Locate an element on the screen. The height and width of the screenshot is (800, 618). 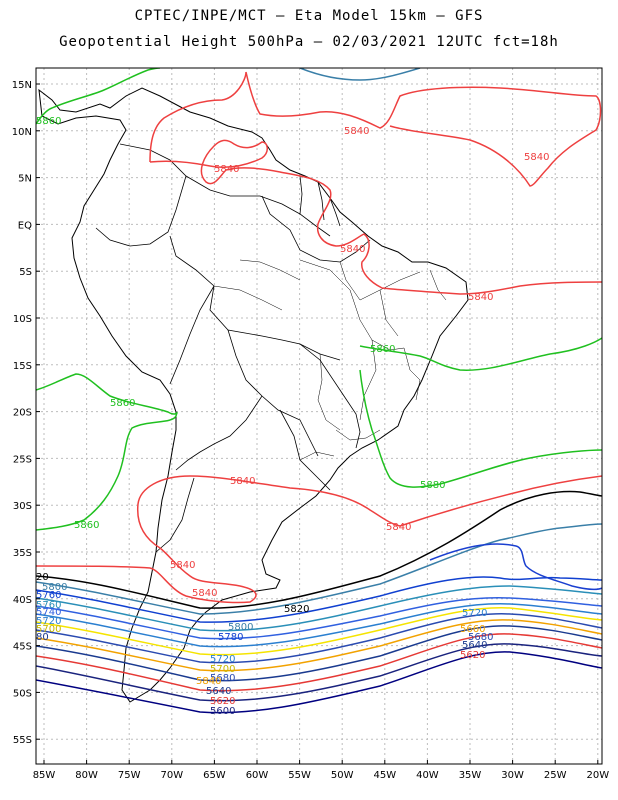
lon-label: 30W is located at coordinates (512, 775).